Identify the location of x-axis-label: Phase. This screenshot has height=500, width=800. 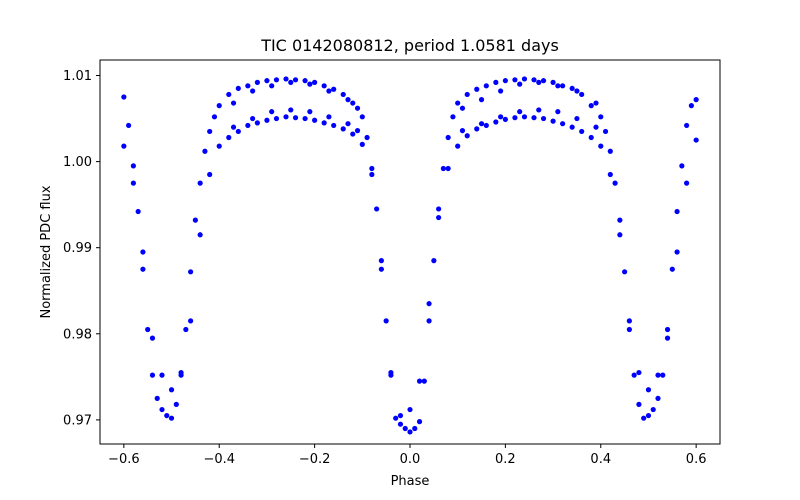
(410, 481).